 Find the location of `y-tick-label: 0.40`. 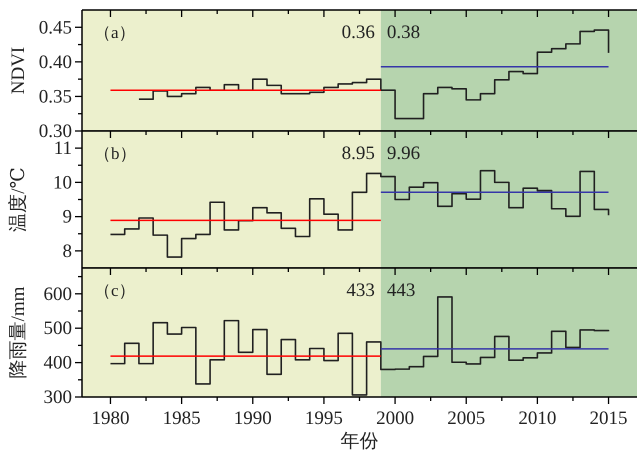

y-tick-label: 0.40 is located at coordinates (55, 62).